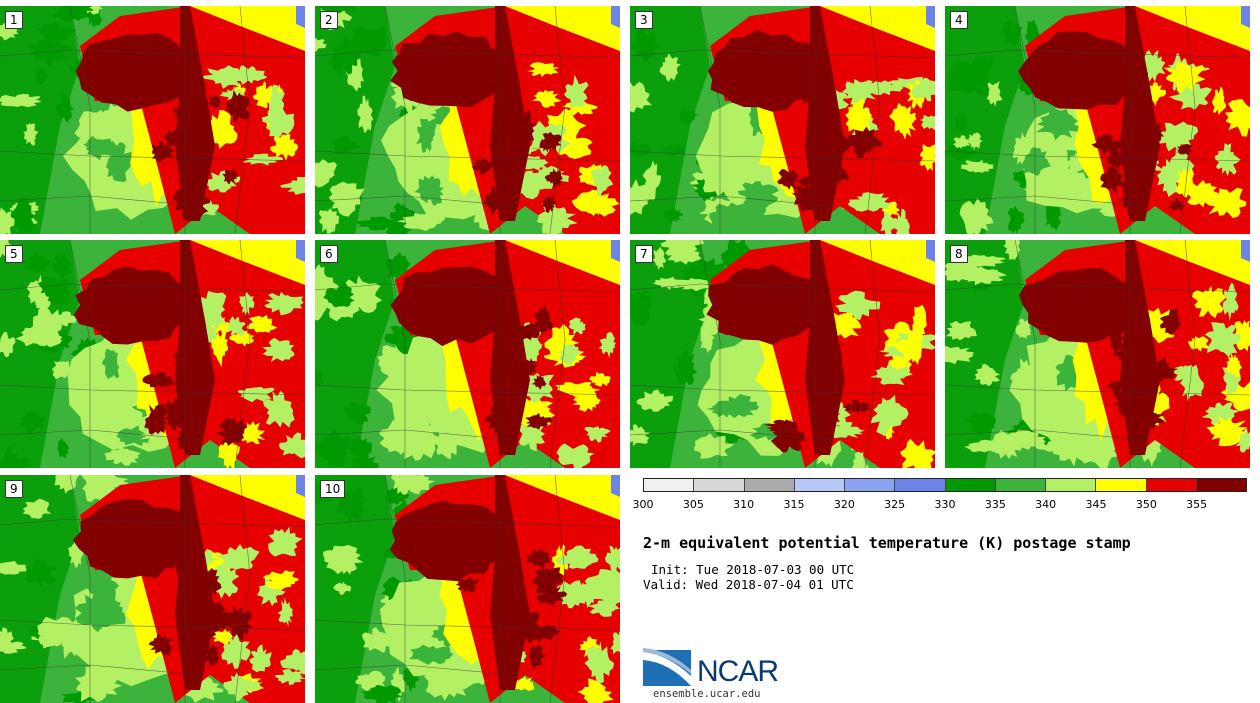 The image size is (1260, 703). I want to click on colorbar, so click(945, 485).